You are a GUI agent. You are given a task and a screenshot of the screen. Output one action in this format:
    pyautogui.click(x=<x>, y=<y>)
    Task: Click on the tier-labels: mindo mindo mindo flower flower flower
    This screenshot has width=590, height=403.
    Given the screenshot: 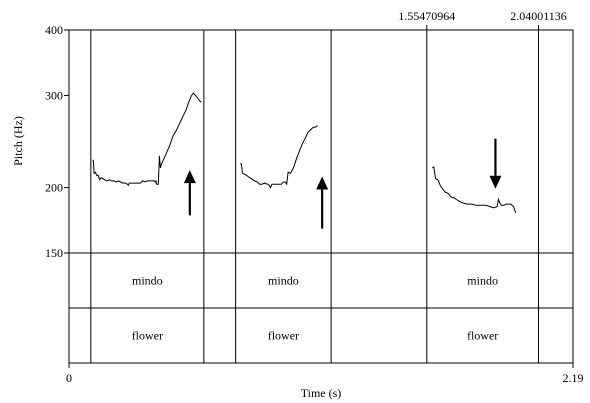 What is the action you would take?
    pyautogui.click(x=315, y=308)
    